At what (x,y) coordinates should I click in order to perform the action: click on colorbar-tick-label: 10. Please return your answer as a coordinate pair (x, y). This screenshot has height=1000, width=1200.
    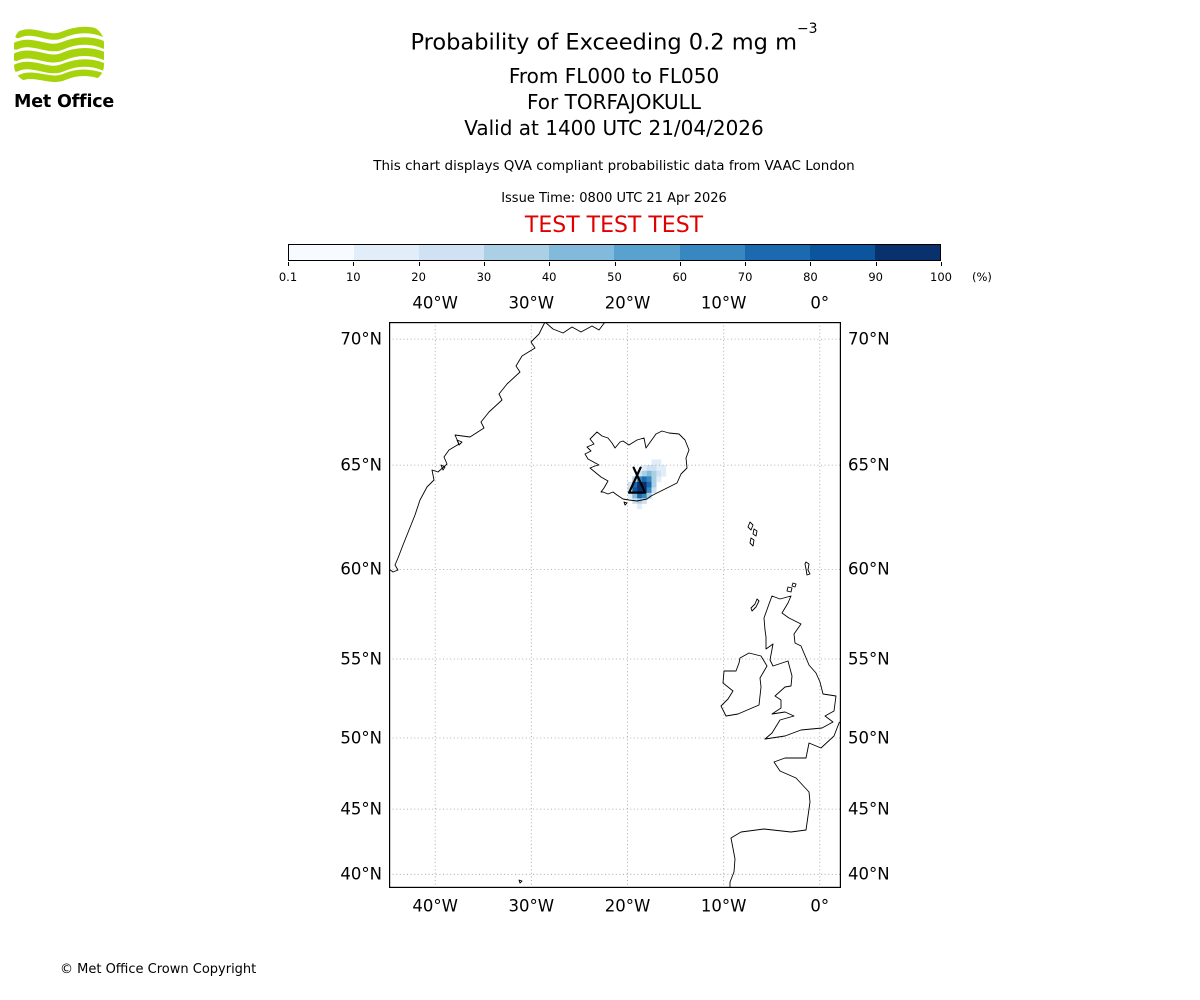
    Looking at the image, I should click on (353, 277).